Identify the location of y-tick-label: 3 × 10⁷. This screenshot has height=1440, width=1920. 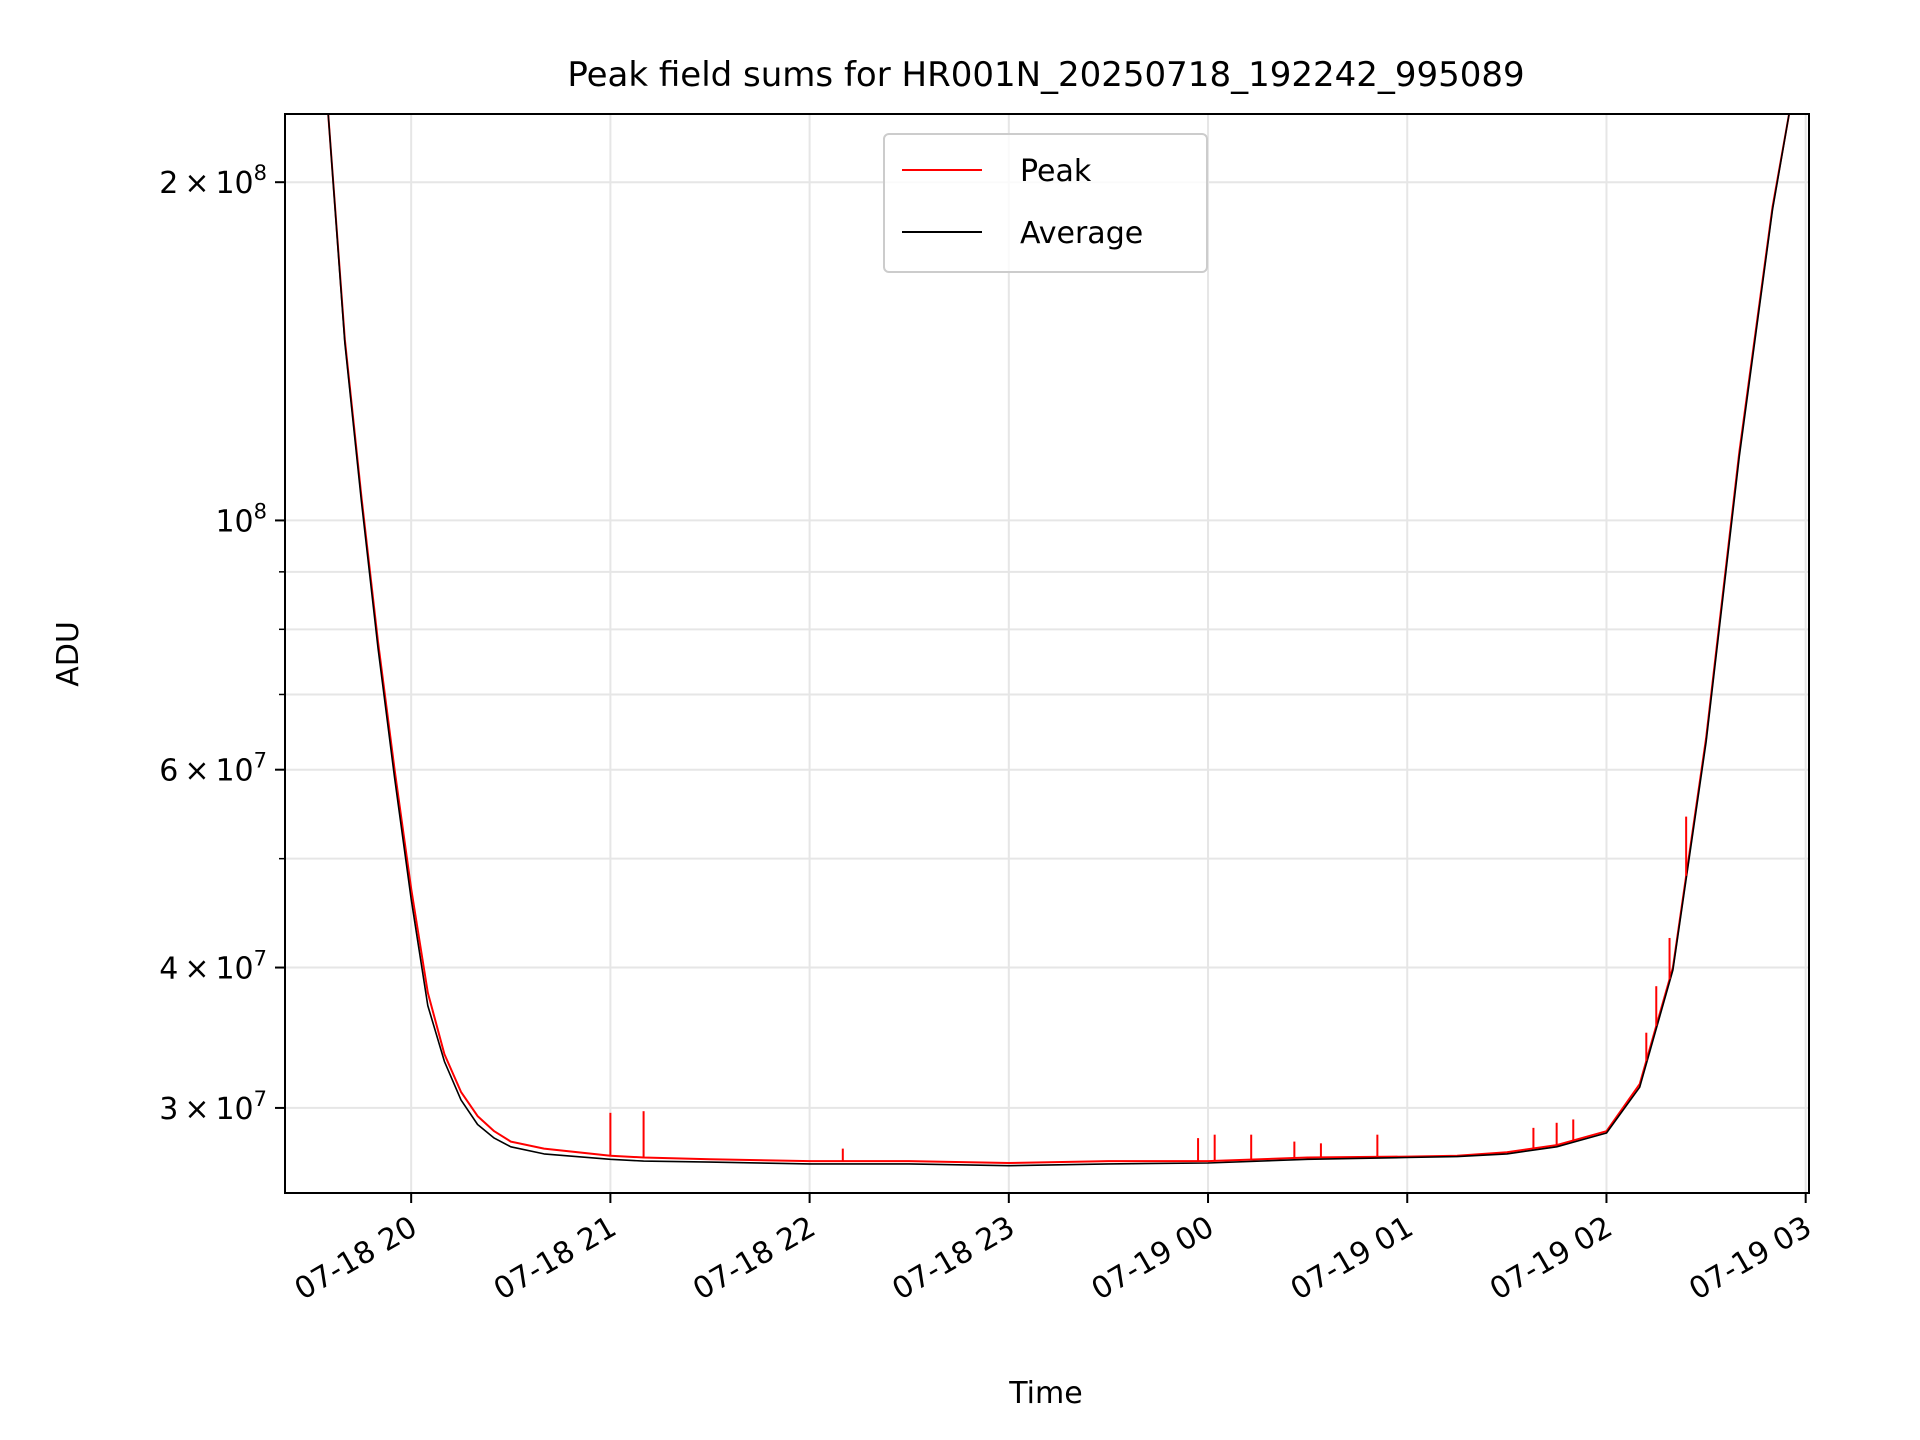
(213, 1107).